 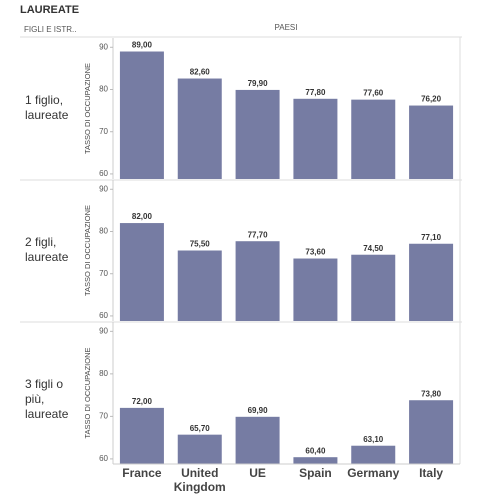 I want to click on value-label: 69,90, so click(x=258, y=410).